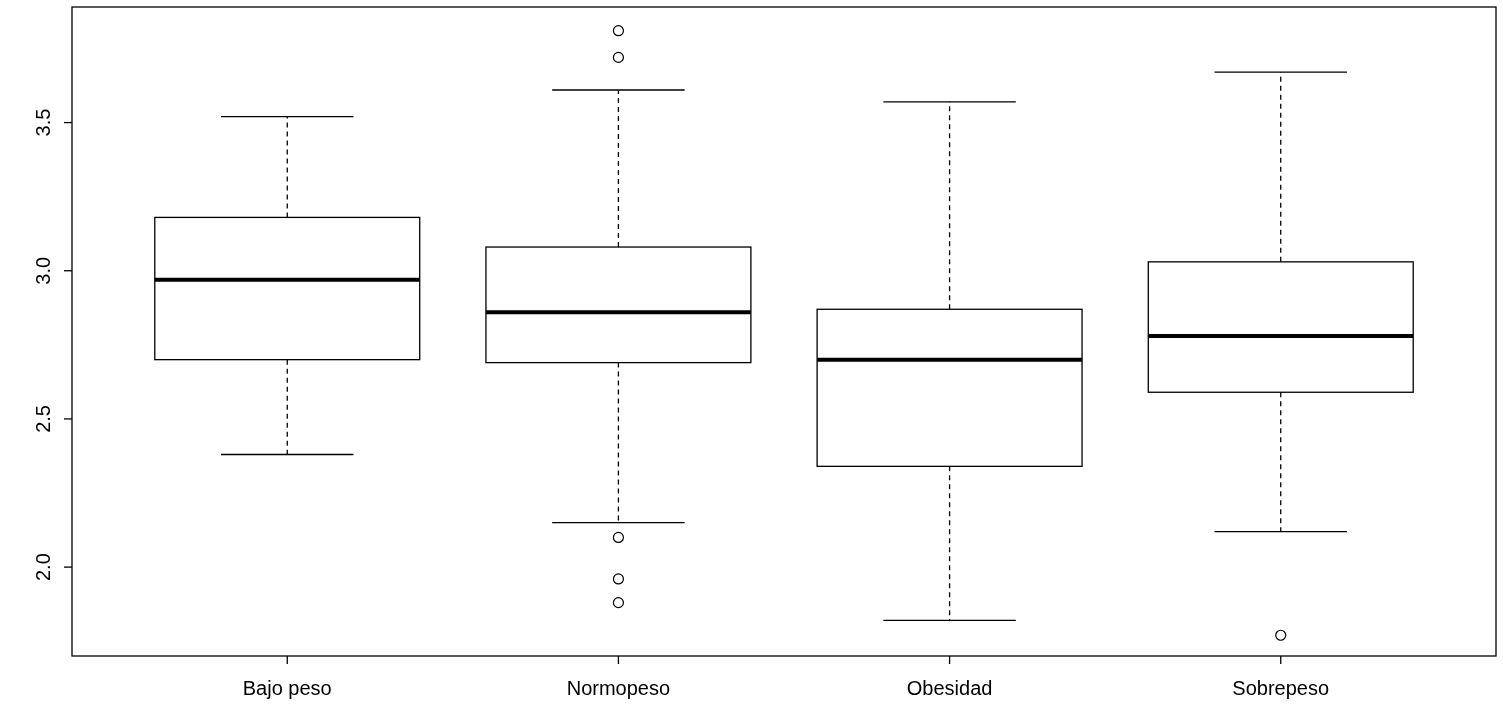 The image size is (1503, 725). What do you see at coordinates (43, 567) in the screenshot?
I see `y-tick-label: 2.0` at bounding box center [43, 567].